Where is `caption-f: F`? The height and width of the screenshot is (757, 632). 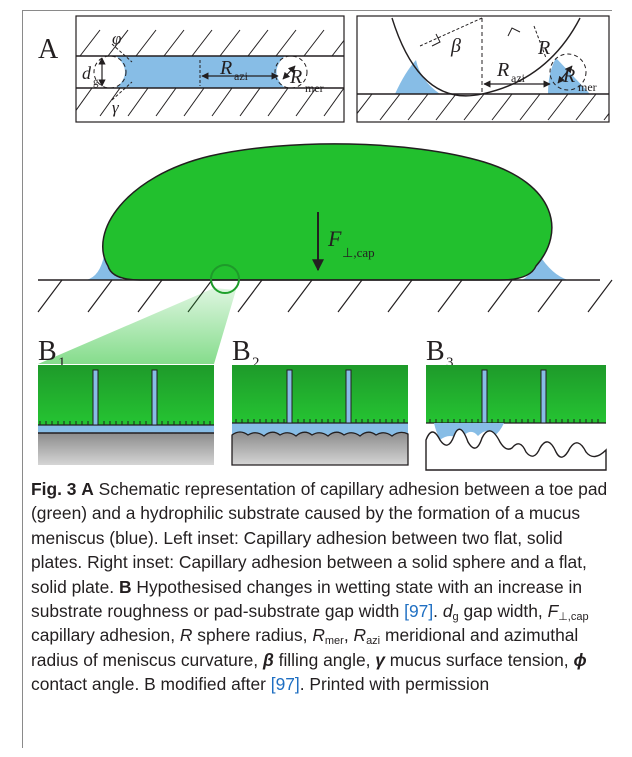
caption-f: F is located at coordinates (553, 611).